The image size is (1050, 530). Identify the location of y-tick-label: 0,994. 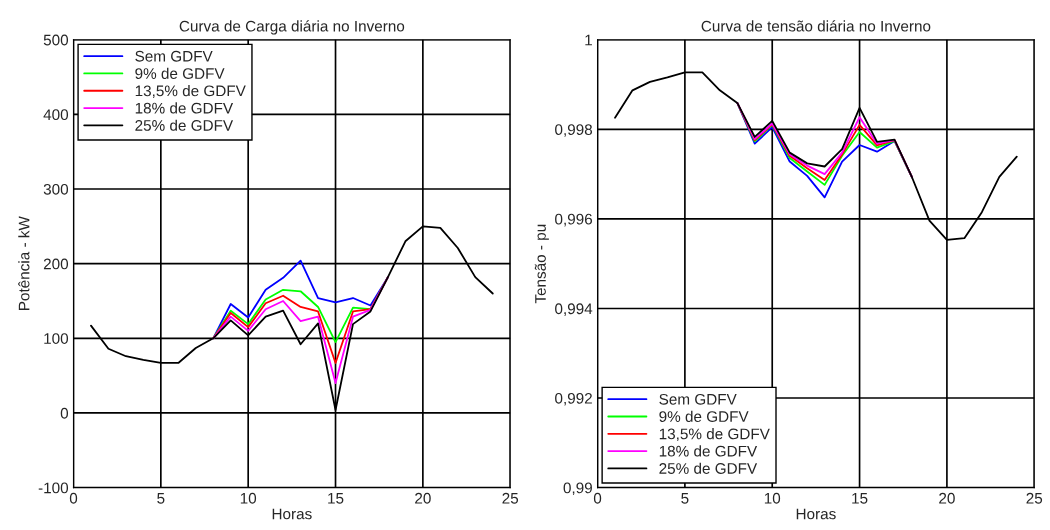
(574, 309).